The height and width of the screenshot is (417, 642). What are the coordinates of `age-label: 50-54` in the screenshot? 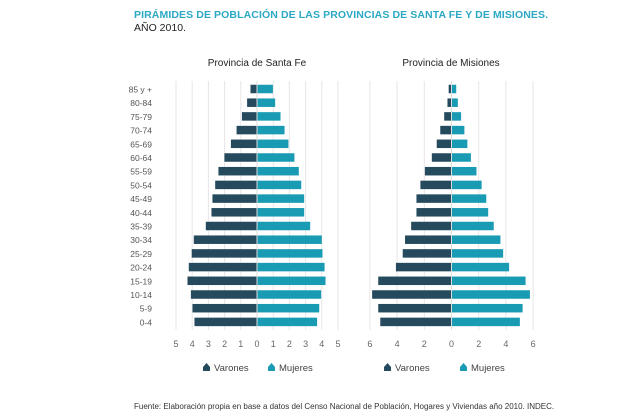 It's located at (141, 185).